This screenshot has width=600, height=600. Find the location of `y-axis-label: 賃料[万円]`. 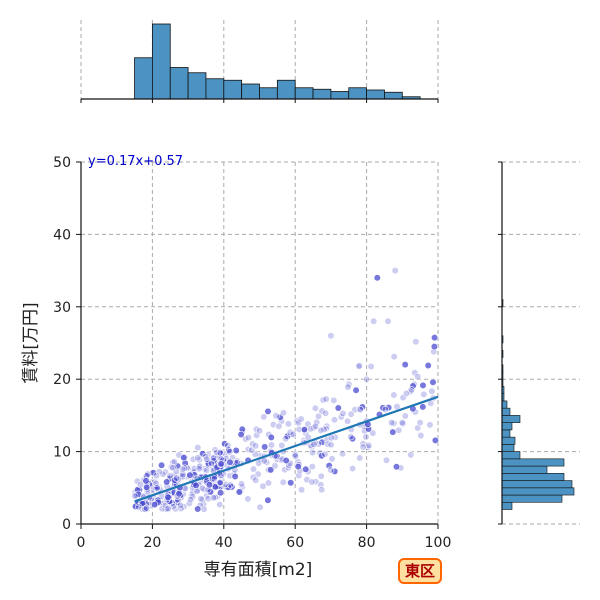

y-axis-label: 賃料[万円] is located at coordinates (31, 342).